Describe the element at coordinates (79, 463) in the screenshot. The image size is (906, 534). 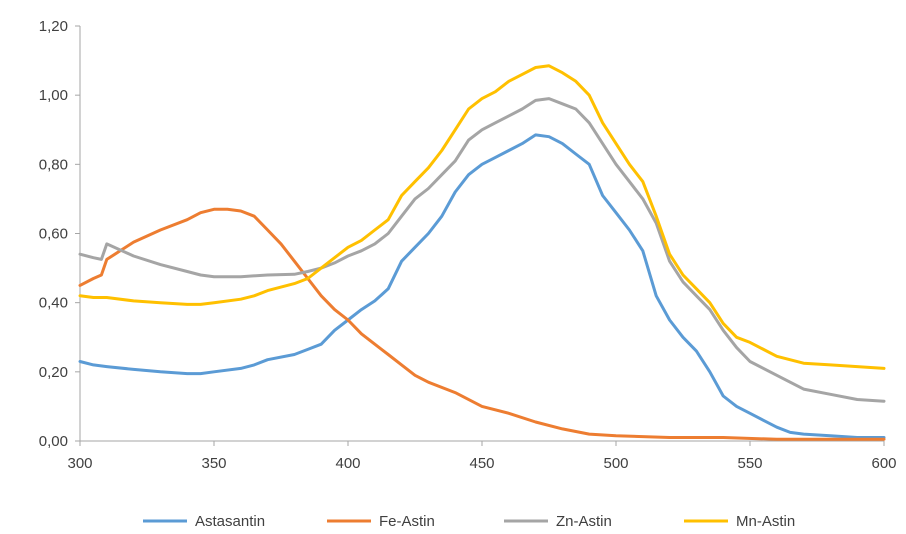
I see `x-tick-label: 300` at that location.